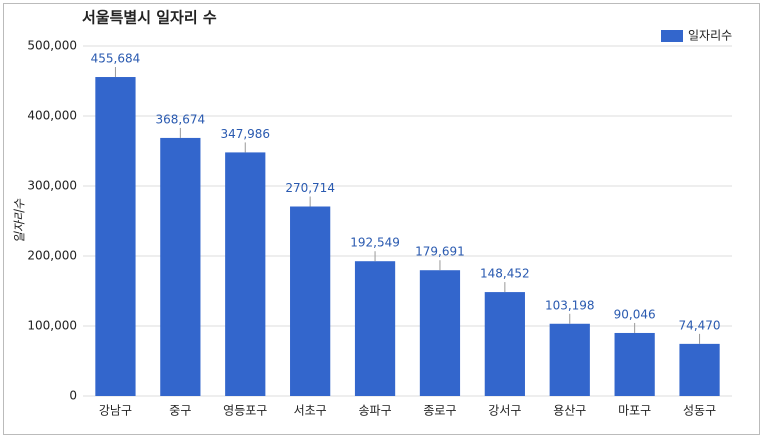 Image resolution: width=764 pixels, height=439 pixels. I want to click on x-tick-label: 서초구, so click(310, 411).